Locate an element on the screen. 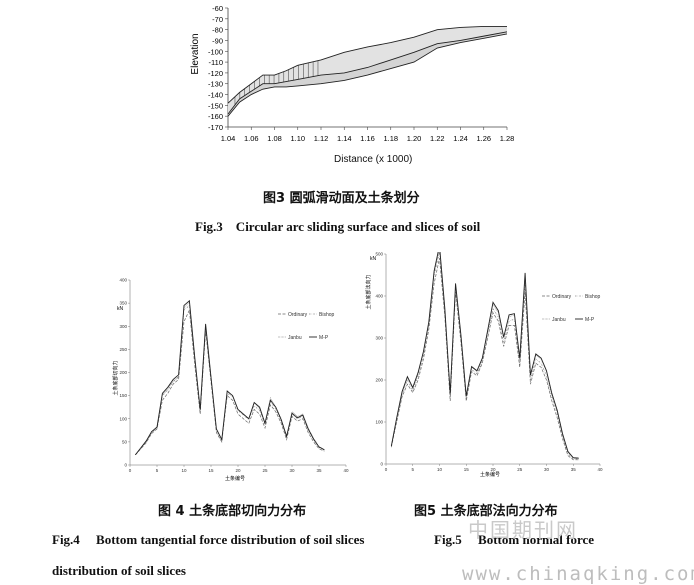 This screenshot has height=585, width=694. fig5-xtick-label: 40 is located at coordinates (600, 469).